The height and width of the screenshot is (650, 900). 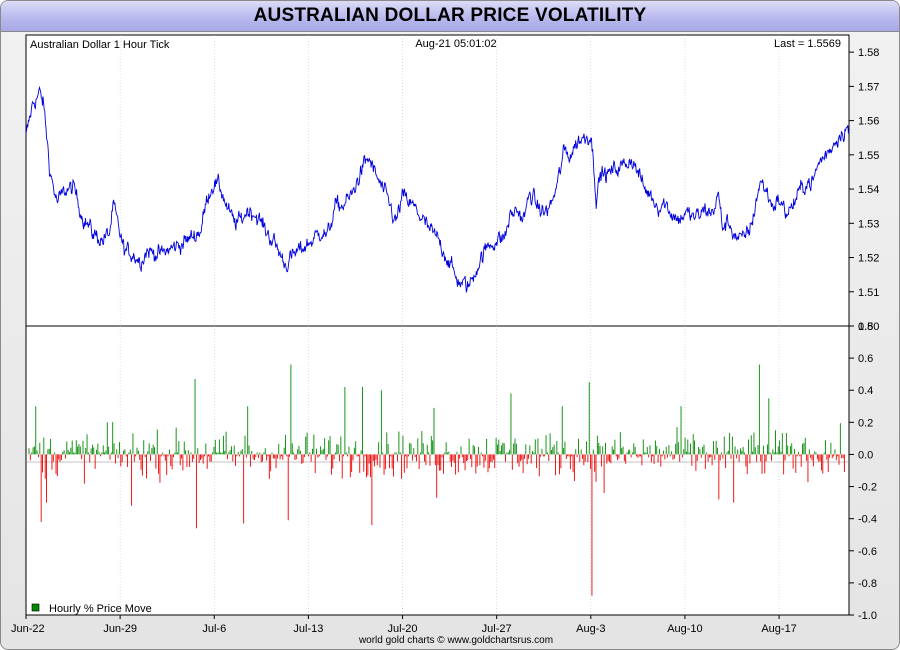 I want to click on move-tick-label: 0.6, so click(x=865, y=359).